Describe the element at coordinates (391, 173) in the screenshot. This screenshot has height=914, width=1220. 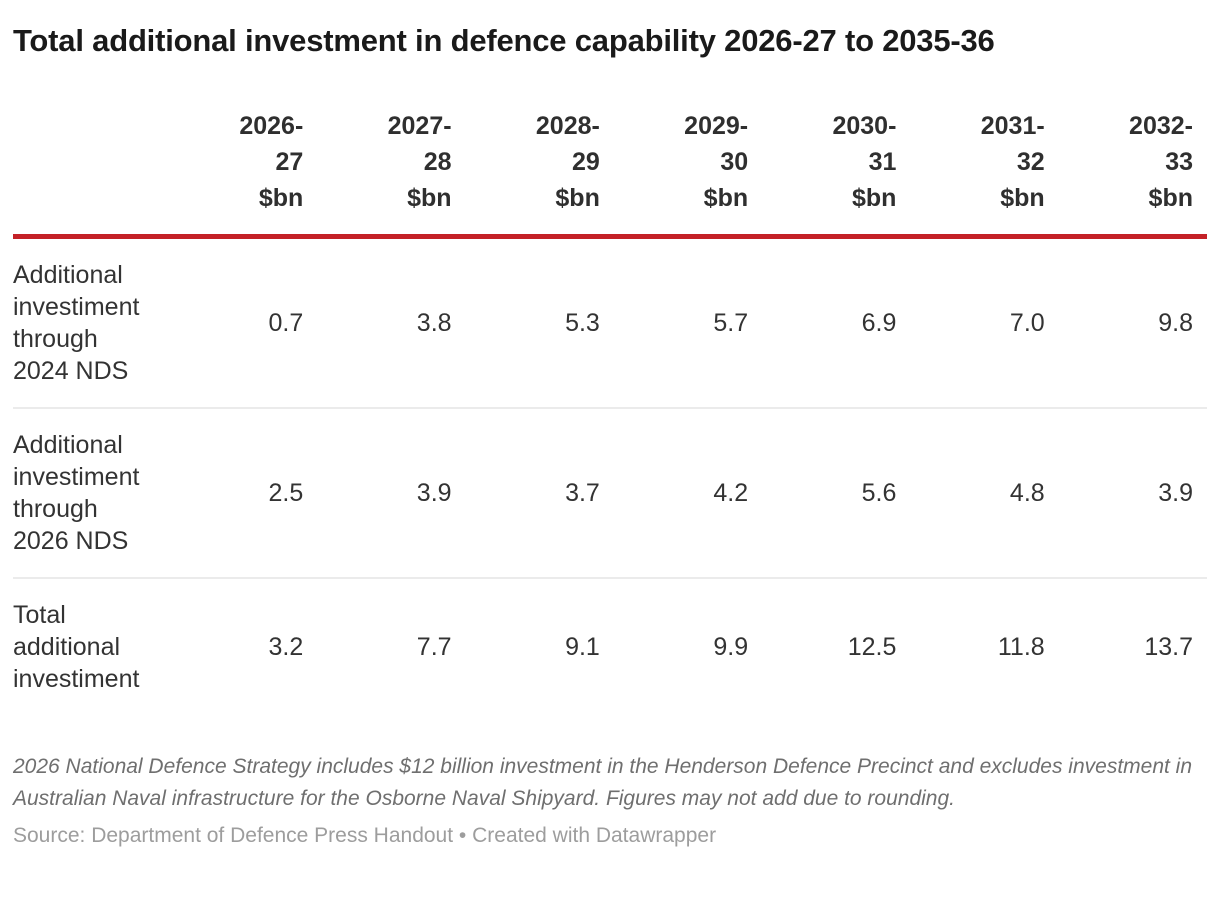
I see `column-header-2027-28: 2027- 28 $bn` at that location.